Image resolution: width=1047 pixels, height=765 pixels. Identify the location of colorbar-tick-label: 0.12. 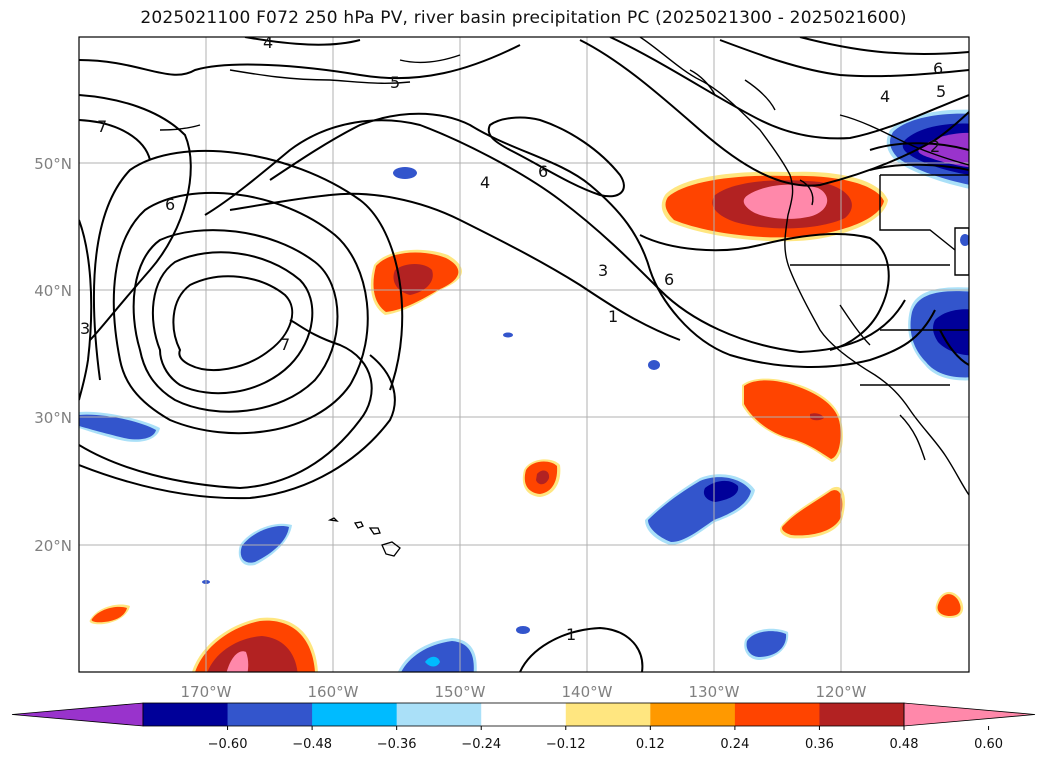
(650, 744).